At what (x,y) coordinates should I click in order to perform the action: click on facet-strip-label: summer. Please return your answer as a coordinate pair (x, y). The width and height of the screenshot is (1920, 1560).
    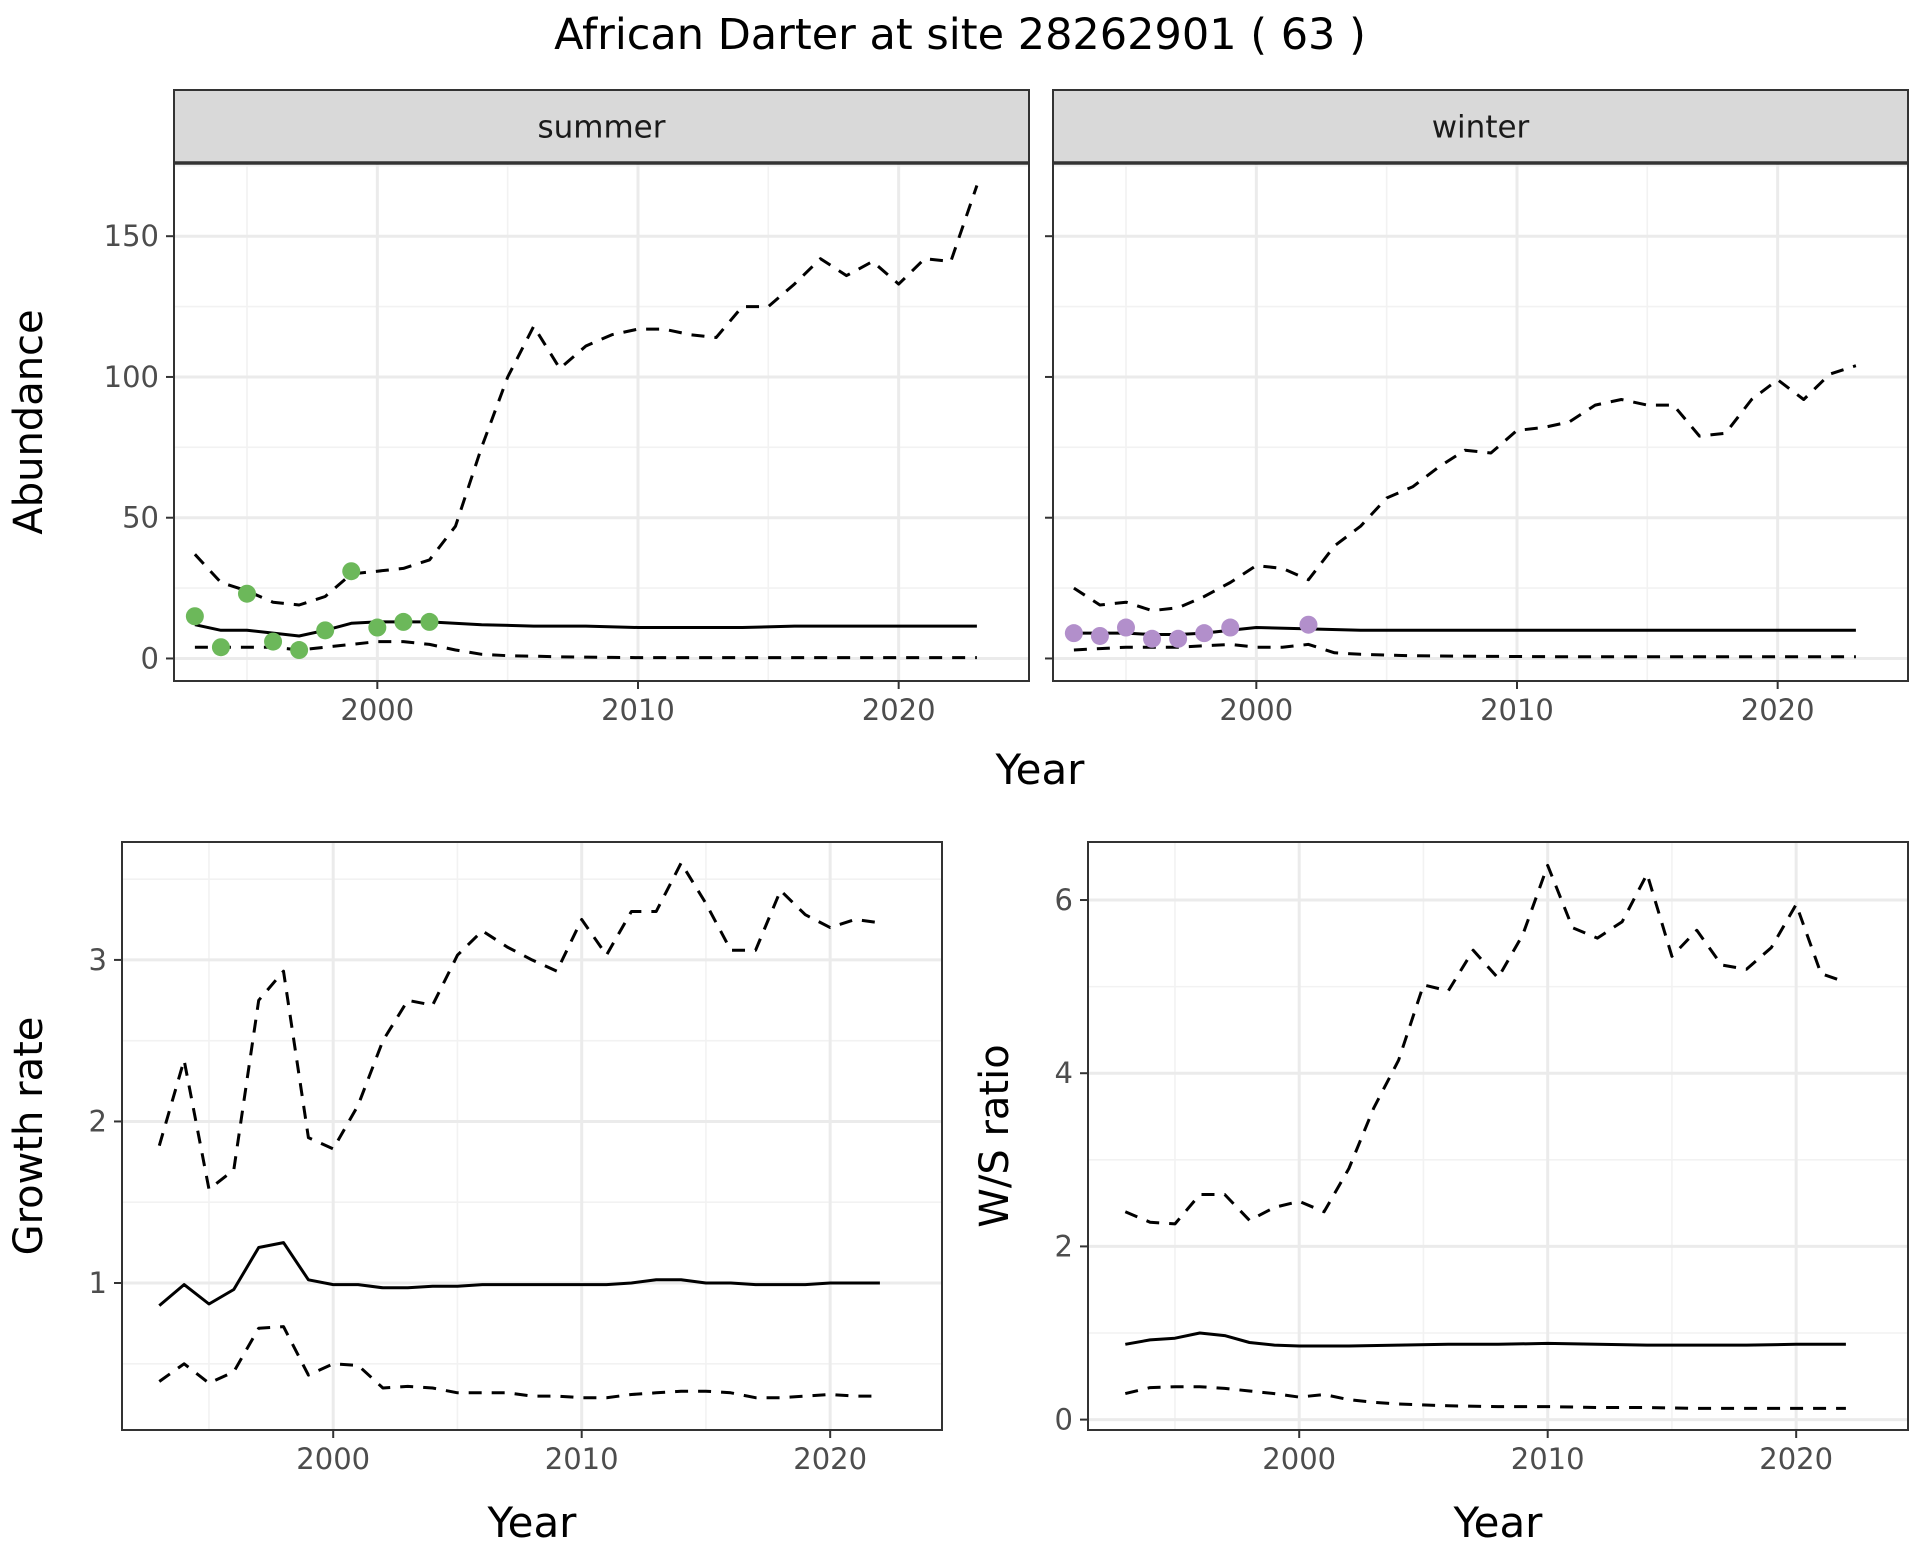
    Looking at the image, I should click on (601, 128).